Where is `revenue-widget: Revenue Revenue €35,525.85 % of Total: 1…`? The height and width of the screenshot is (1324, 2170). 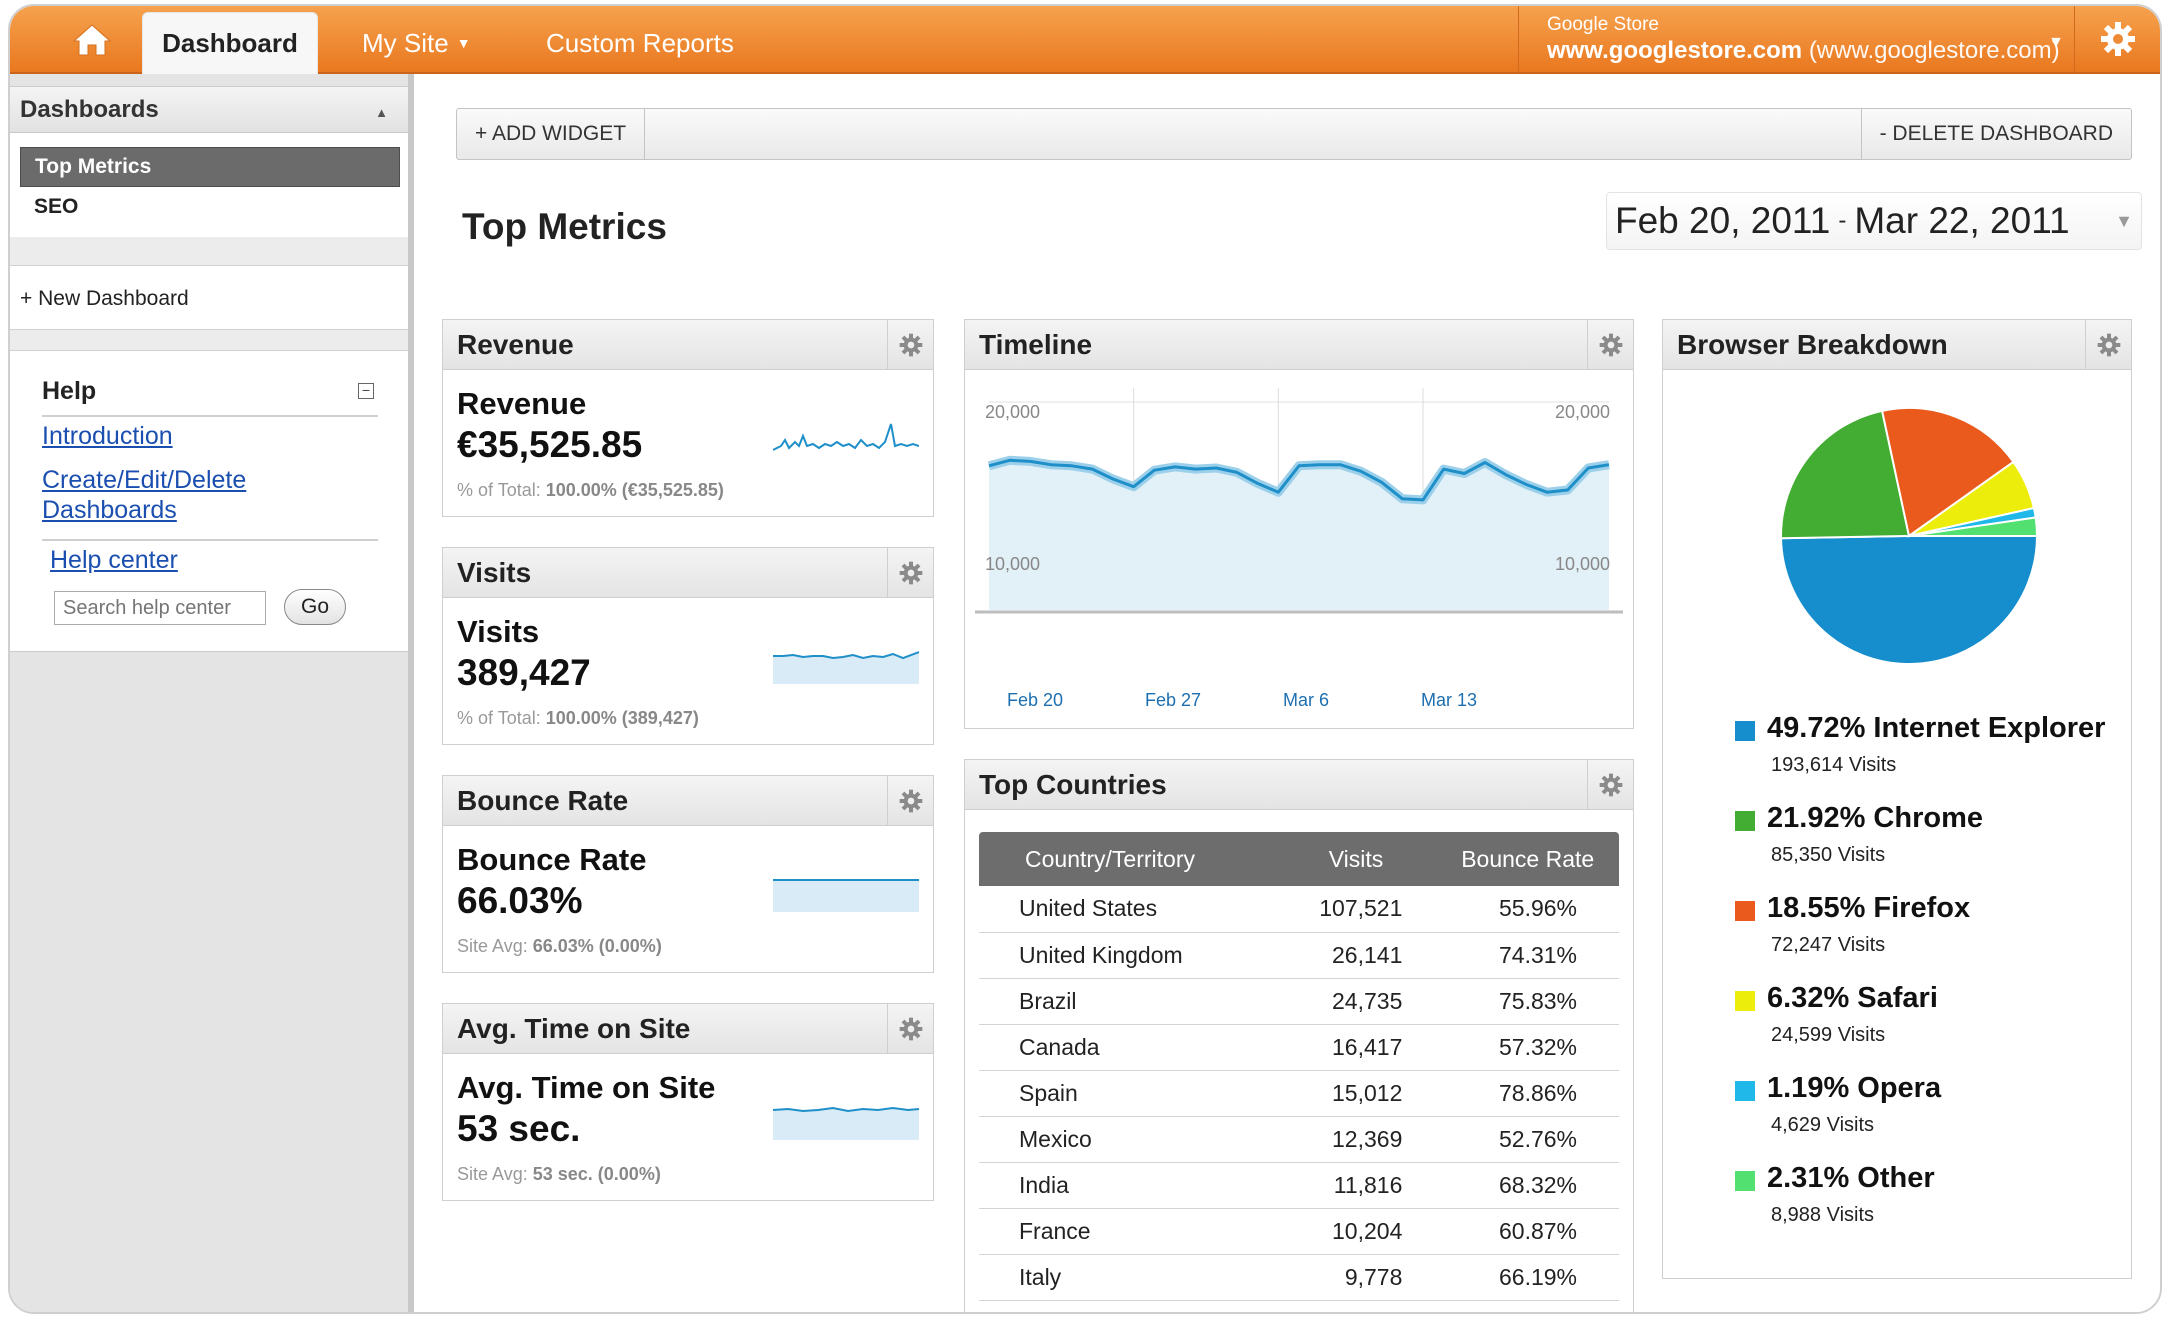 revenue-widget: Revenue Revenue €35,525.85 % of Total: 1… is located at coordinates (688, 418).